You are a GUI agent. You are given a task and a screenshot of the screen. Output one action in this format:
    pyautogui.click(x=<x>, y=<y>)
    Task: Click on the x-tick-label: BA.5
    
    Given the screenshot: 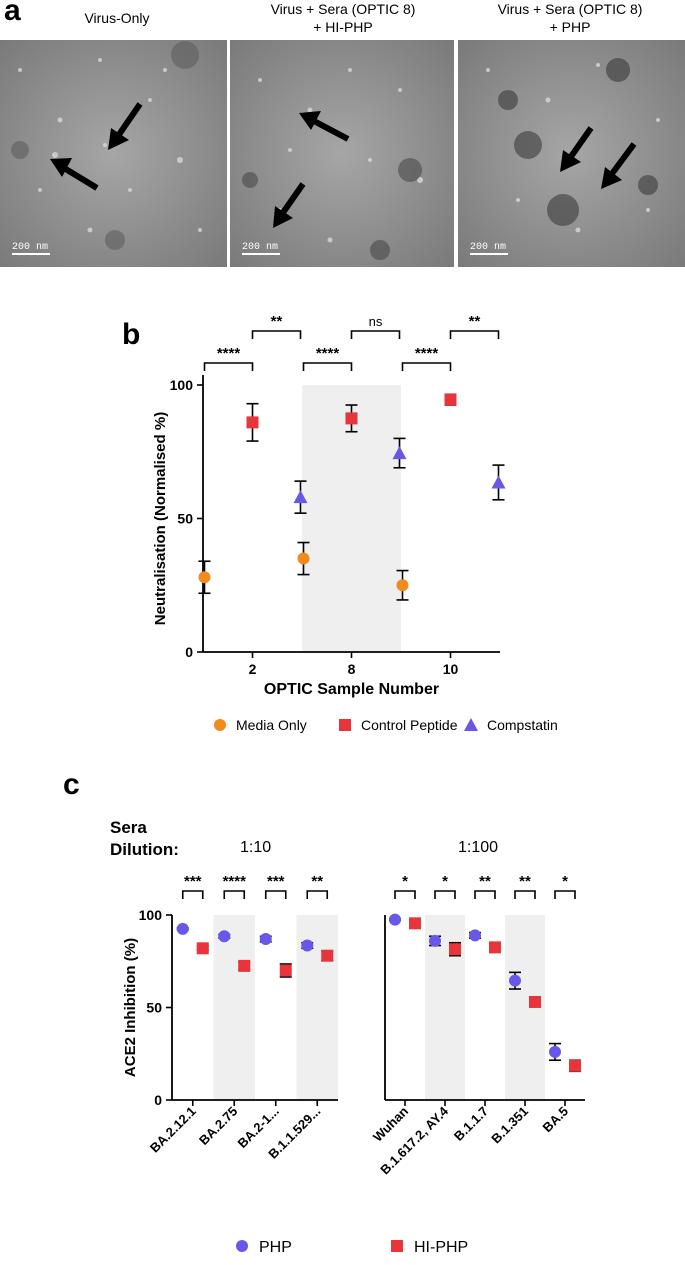 What is the action you would take?
    pyautogui.click(x=556, y=1120)
    